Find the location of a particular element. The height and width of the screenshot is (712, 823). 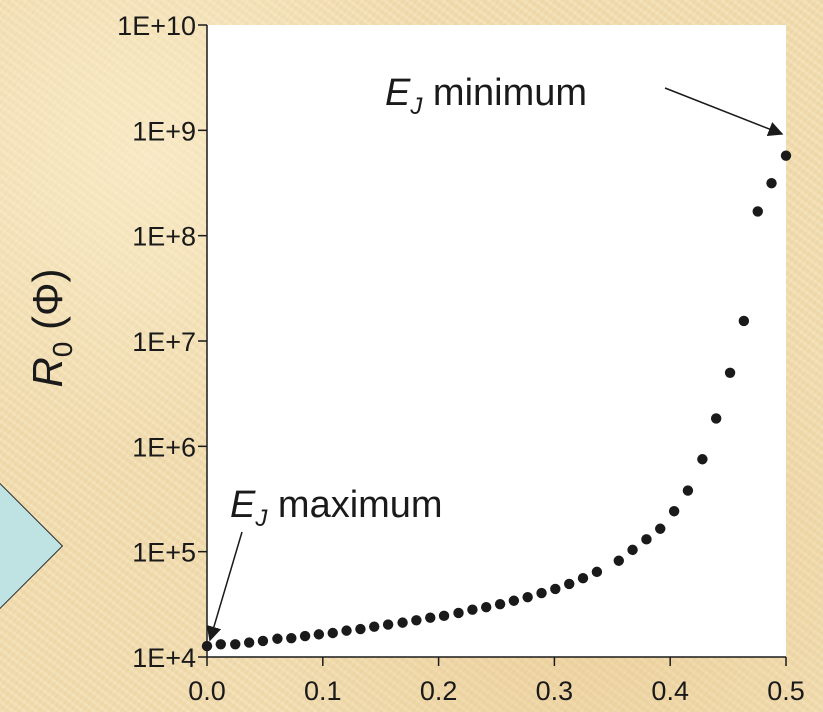

annotation-arrow-maximum is located at coordinates (224, 586).